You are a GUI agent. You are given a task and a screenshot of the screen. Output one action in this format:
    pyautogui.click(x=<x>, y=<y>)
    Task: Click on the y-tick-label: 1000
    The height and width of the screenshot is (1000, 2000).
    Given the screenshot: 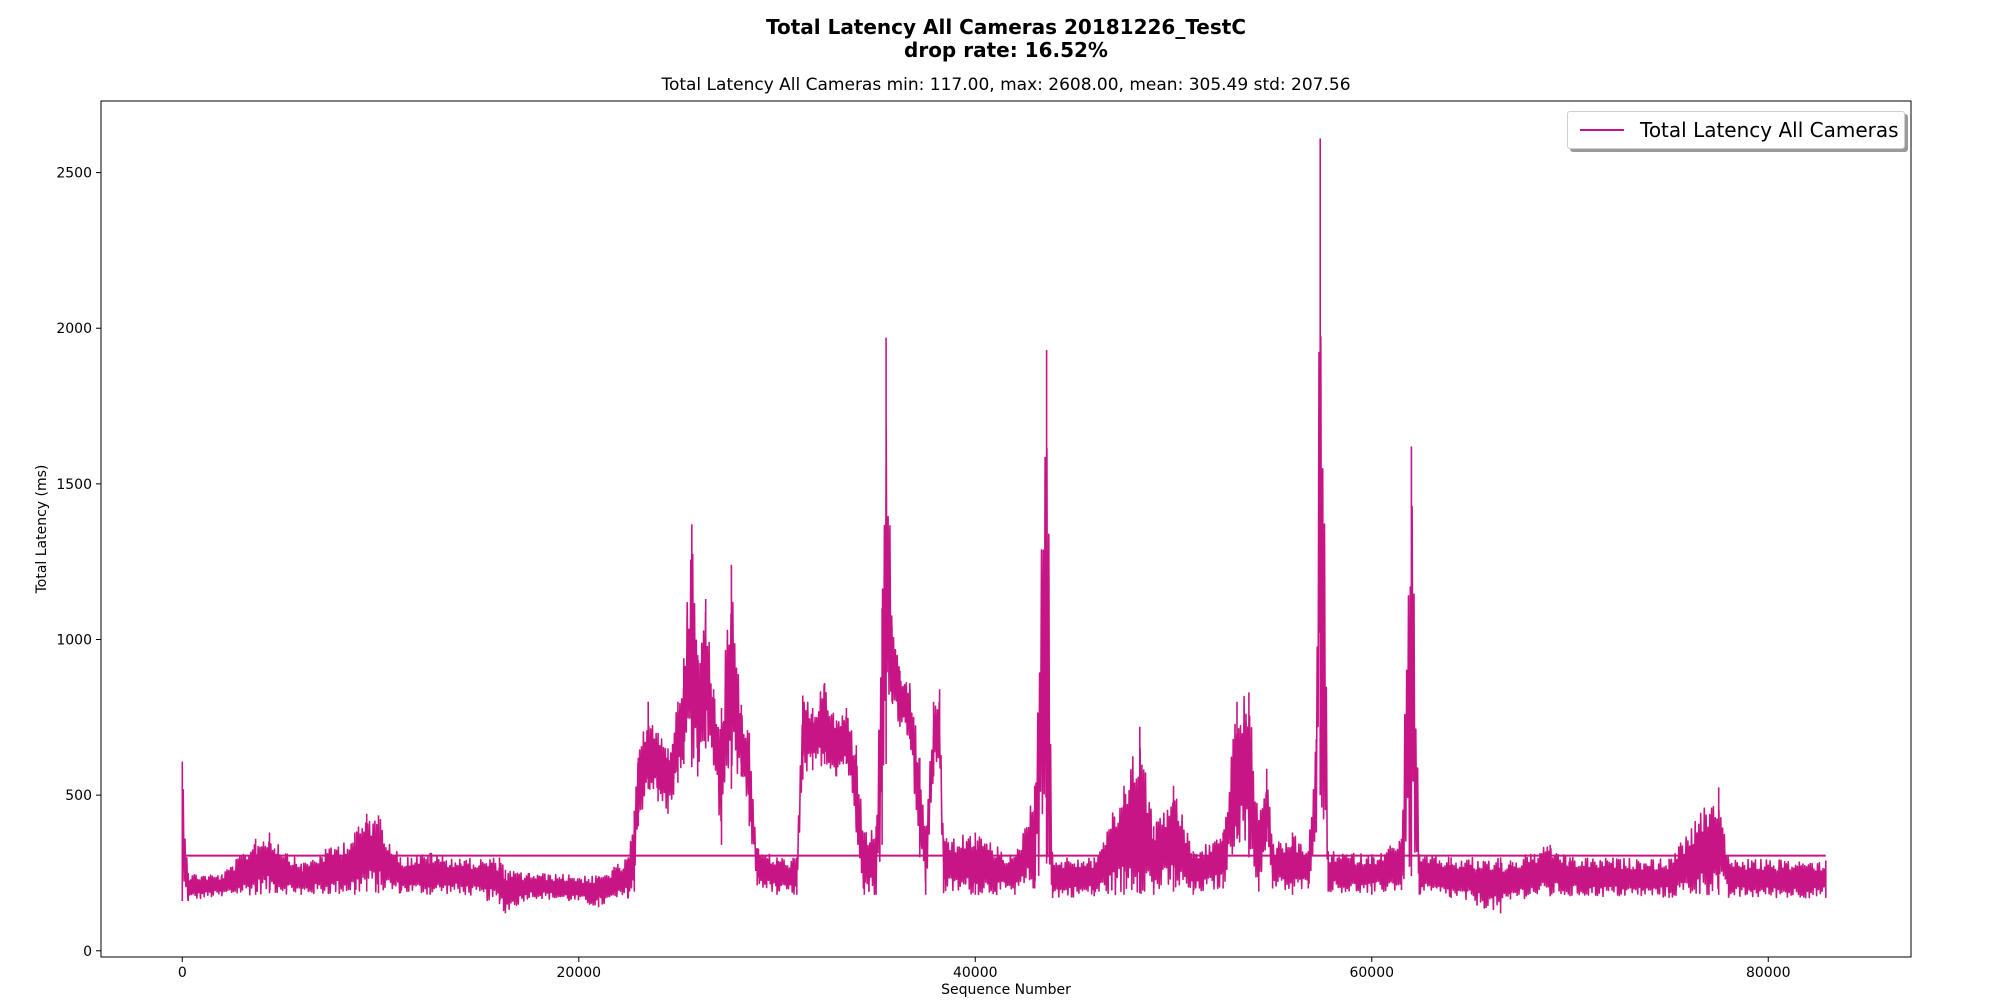 What is the action you would take?
    pyautogui.click(x=74, y=641)
    